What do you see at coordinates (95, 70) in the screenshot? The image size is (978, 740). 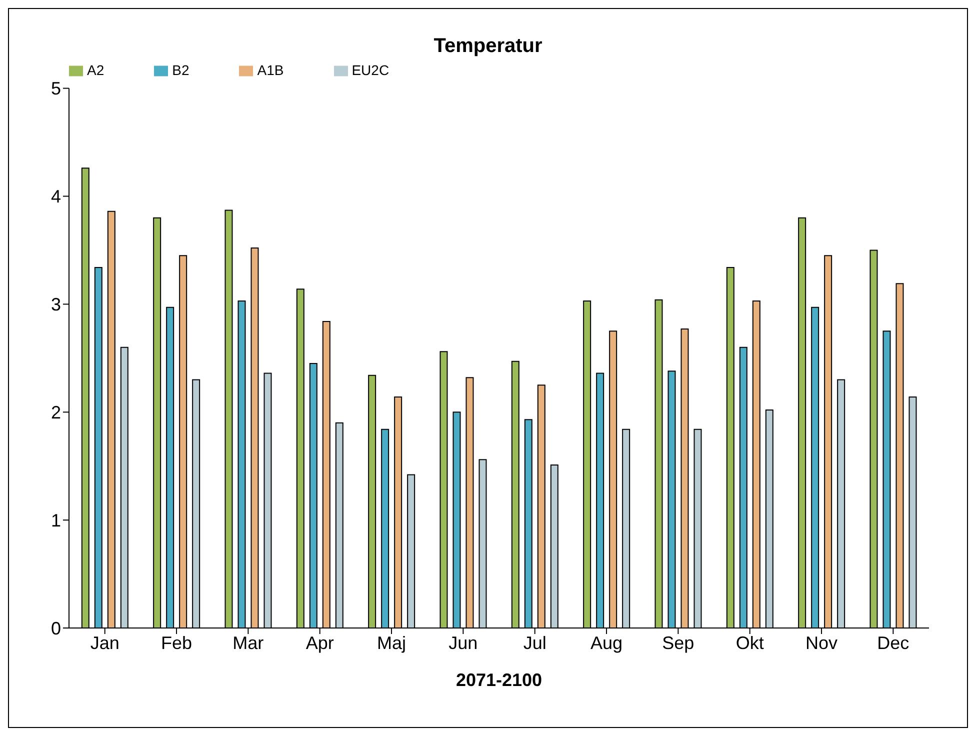 I see `legend-label: A2` at bounding box center [95, 70].